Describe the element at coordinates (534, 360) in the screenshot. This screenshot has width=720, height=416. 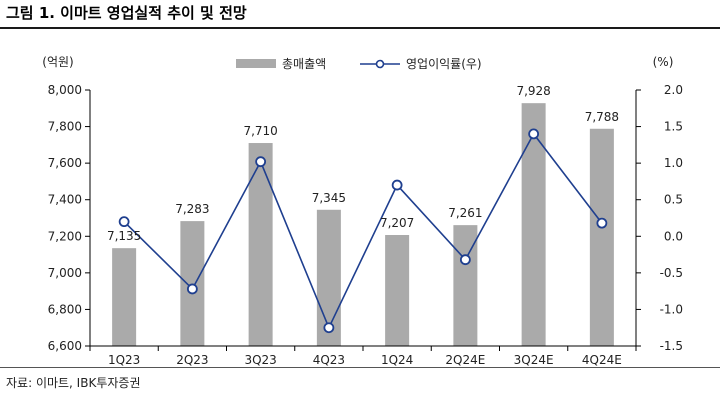
I see `category-label: 3Q24E` at that location.